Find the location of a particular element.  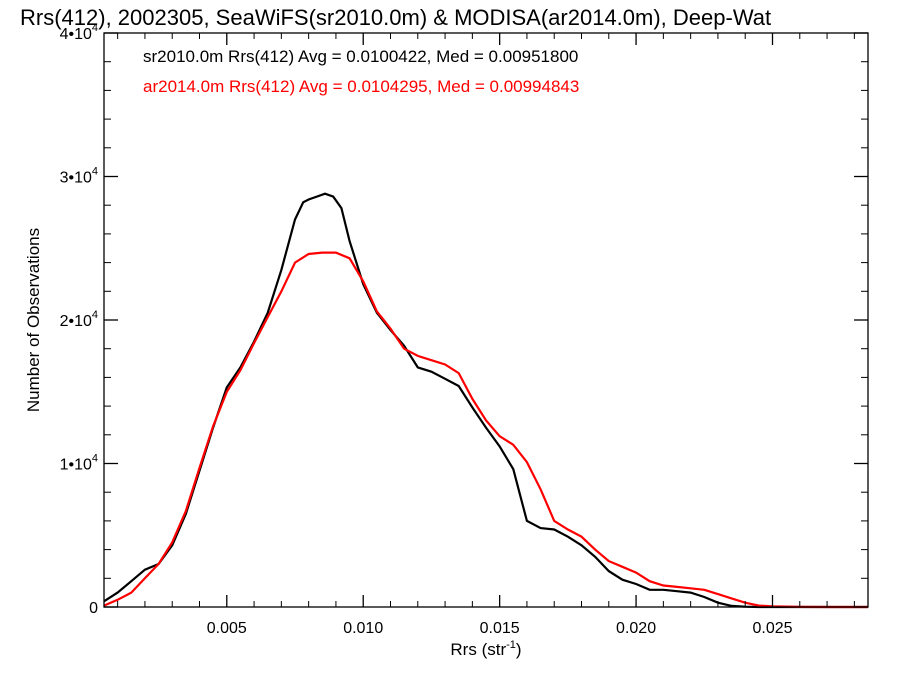

x-tick-label: 0.025 is located at coordinates (772, 628).